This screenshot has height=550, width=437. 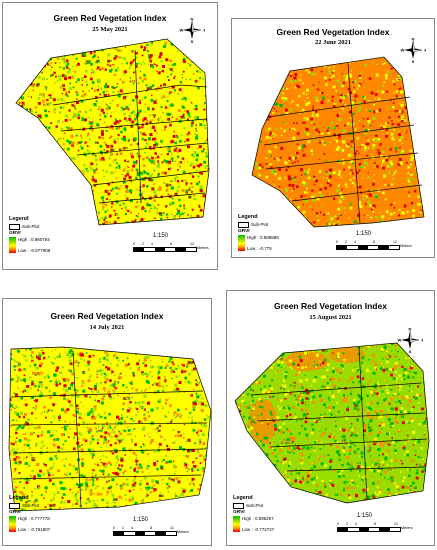 I want to click on high-value: High : 0.860784, so click(x=34, y=240).